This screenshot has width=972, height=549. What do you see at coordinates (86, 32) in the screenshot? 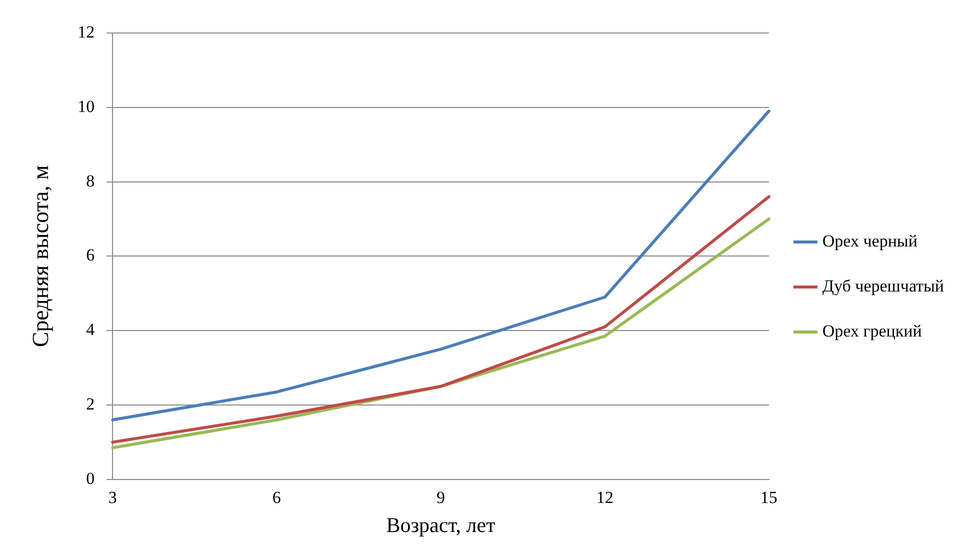
I see `y-tick-label: 12` at bounding box center [86, 32].